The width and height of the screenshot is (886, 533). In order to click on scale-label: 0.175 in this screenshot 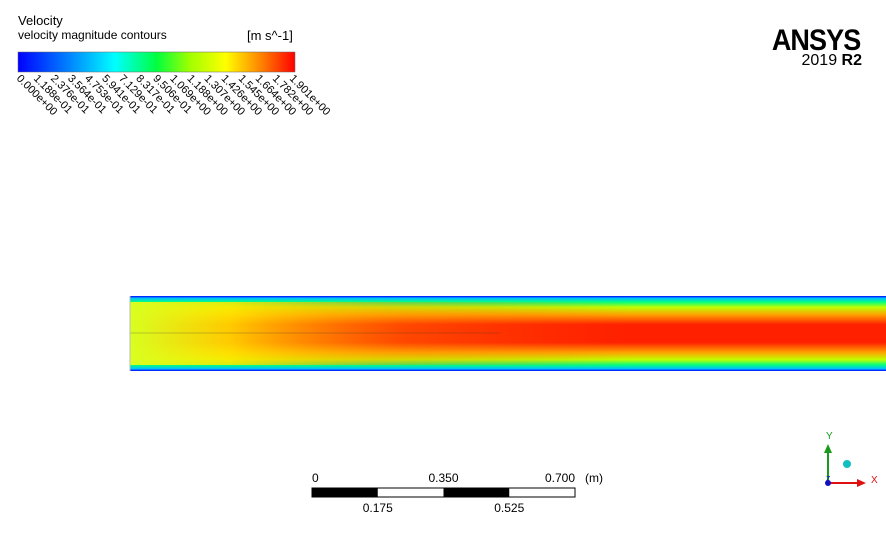, I will do `click(378, 508)`.